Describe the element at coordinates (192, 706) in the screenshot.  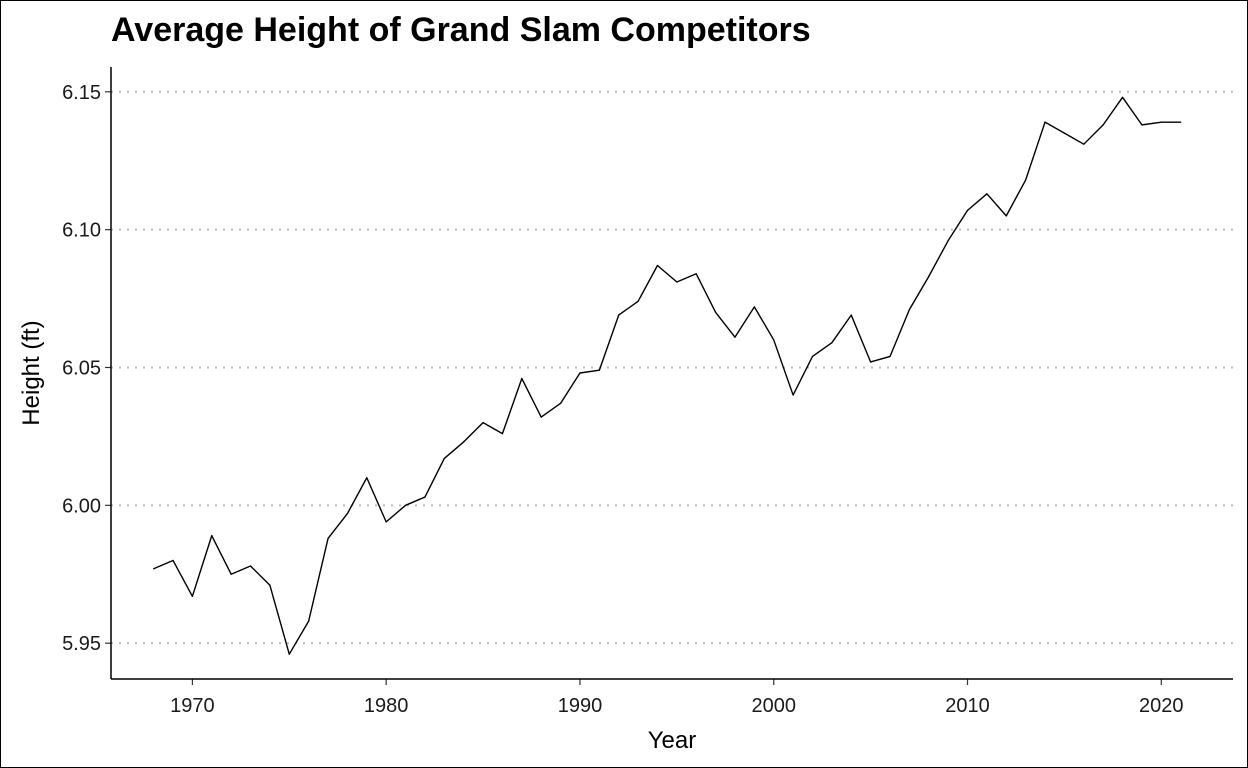
I see `x-tick-label: 1970` at that location.